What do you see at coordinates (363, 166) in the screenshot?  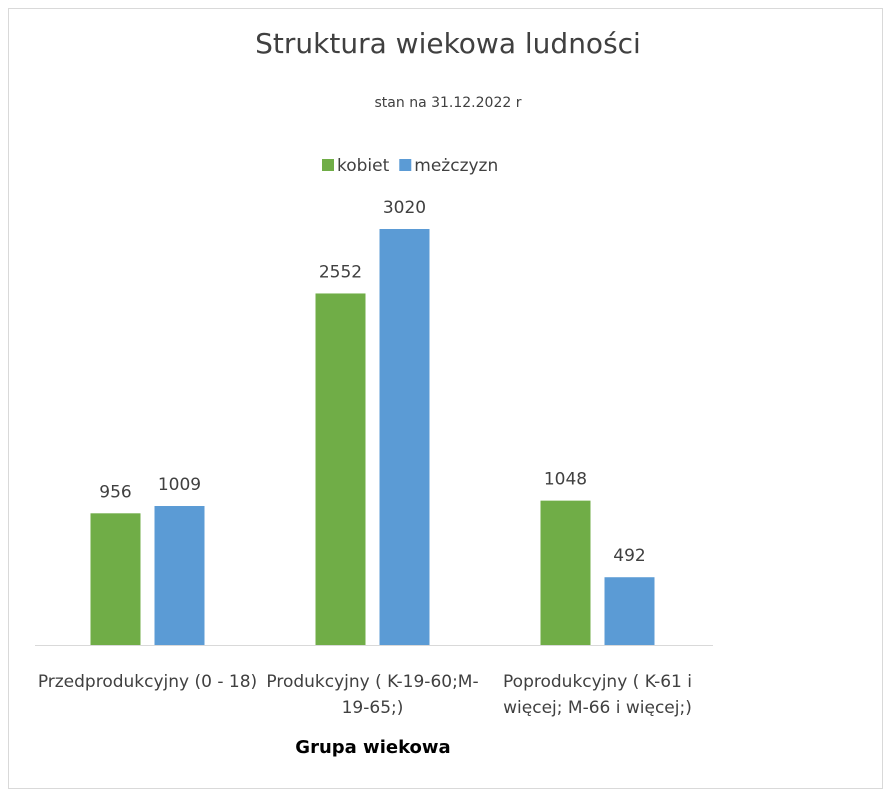 I see `legend-label: kobiet` at bounding box center [363, 166].